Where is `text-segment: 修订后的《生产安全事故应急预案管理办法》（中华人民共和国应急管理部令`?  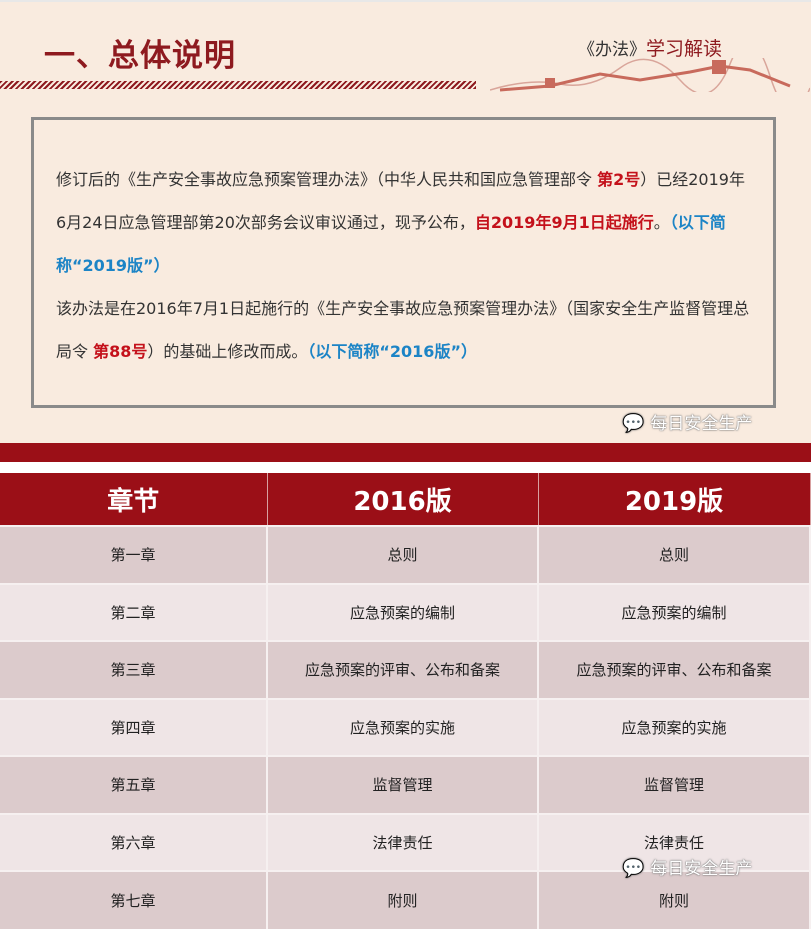 text-segment: 修订后的《生产安全事故应急预案管理办法》（中华人民共和国应急管理部令 is located at coordinates (327, 179).